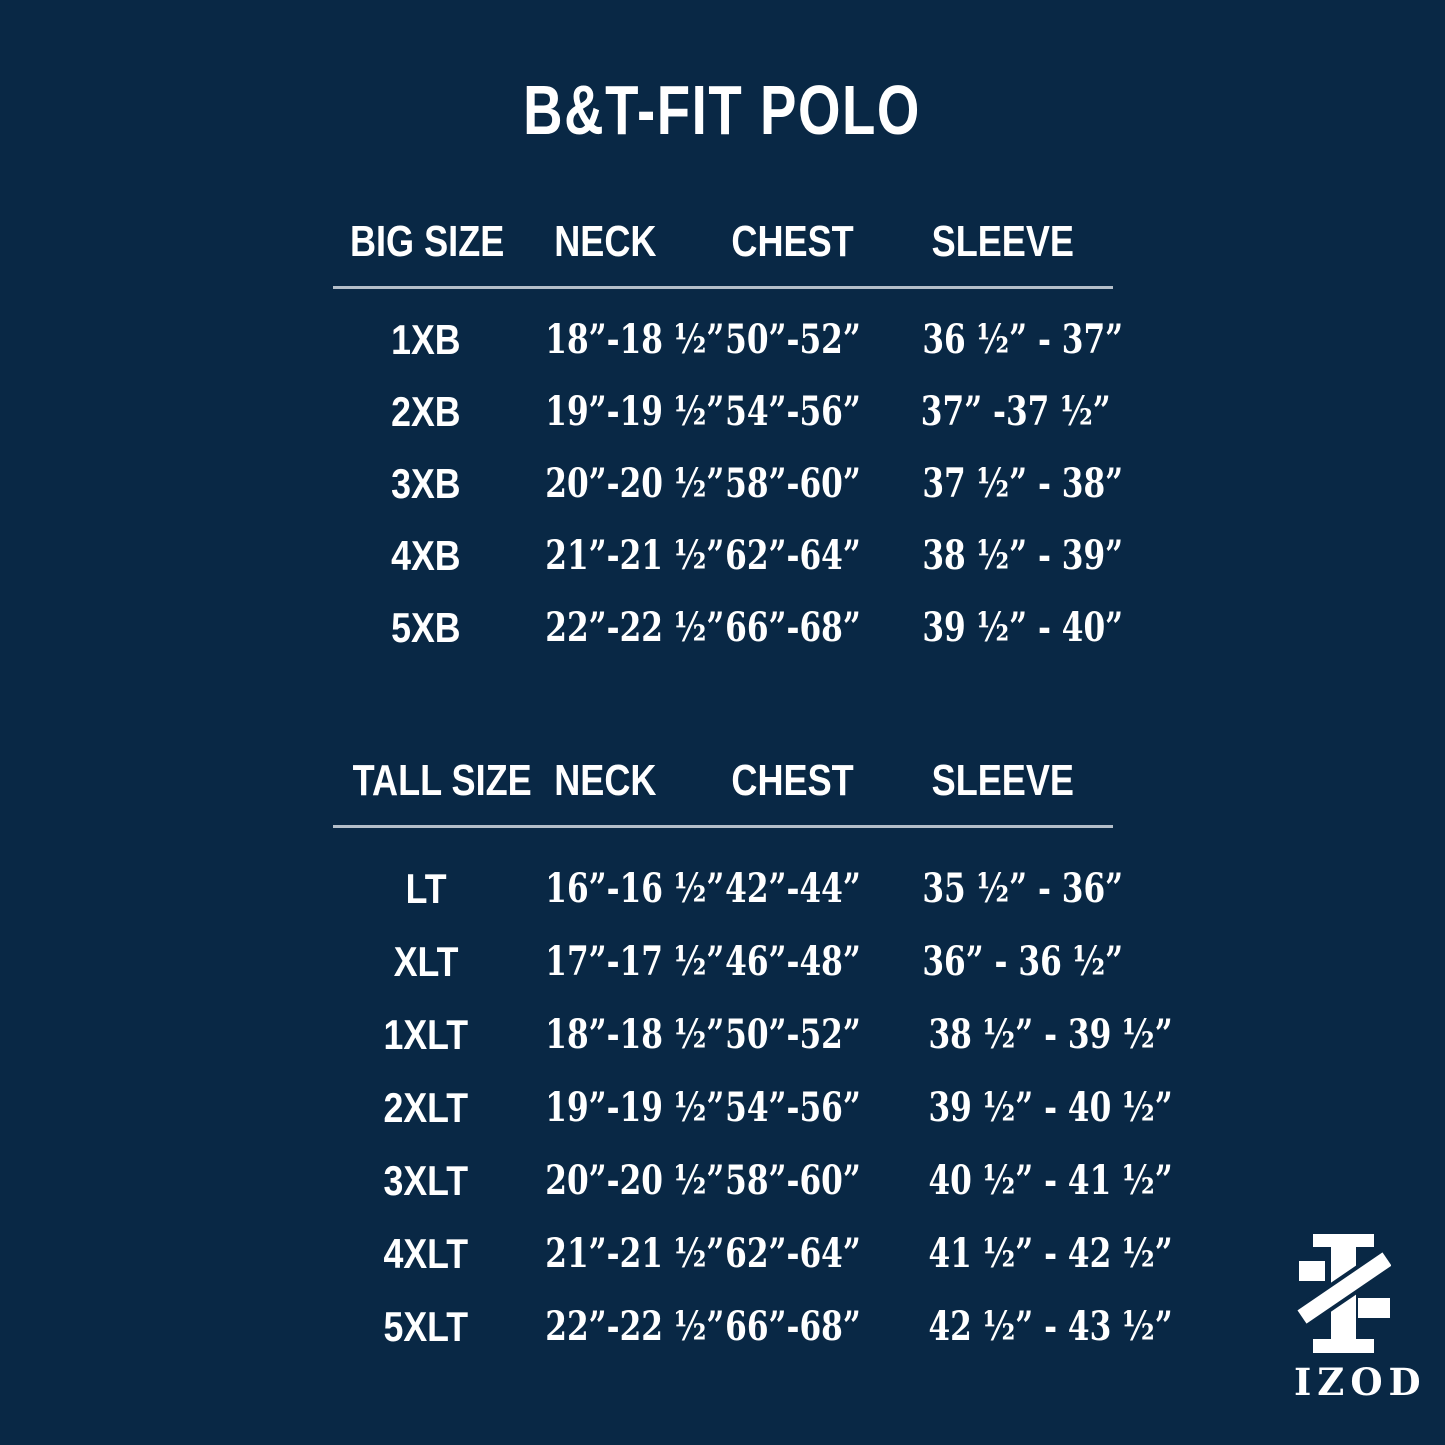  I want to click on sleeve-value: 41 ½” - 42 ½”, so click(1050, 1253).